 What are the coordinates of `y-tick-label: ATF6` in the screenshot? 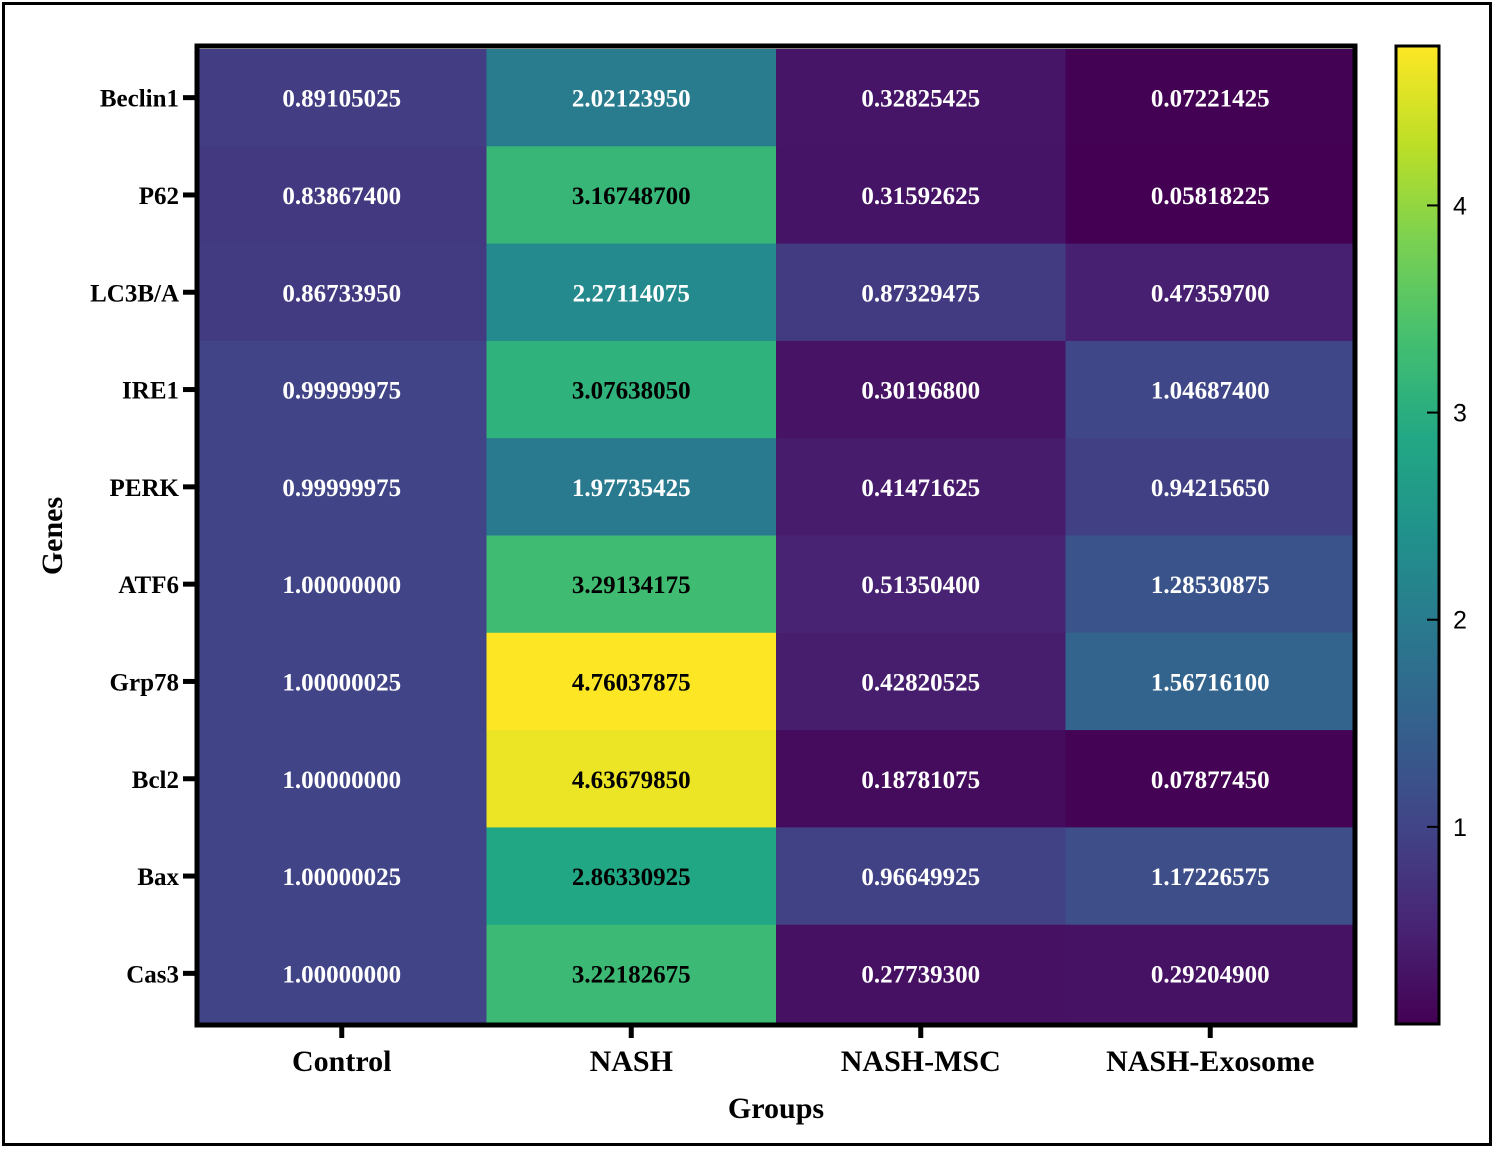 It's located at (148, 585).